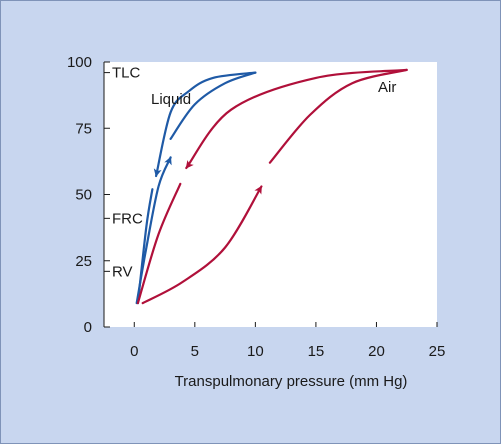 Image resolution: width=501 pixels, height=444 pixels. I want to click on x-tick-label: 15, so click(316, 351).